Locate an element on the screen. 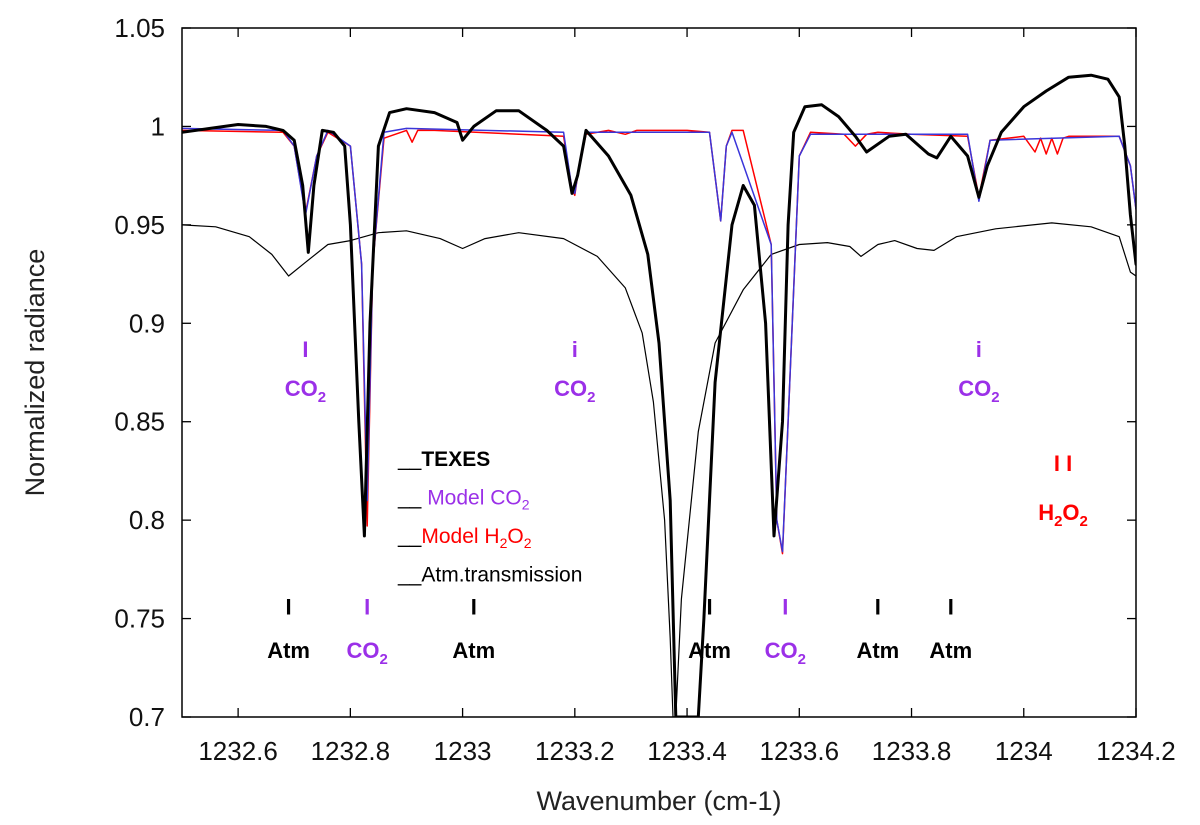 Image resolution: width=1200 pixels, height=825 pixels. x-axis-title: Wavenumber (cm-1) is located at coordinates (658, 801).